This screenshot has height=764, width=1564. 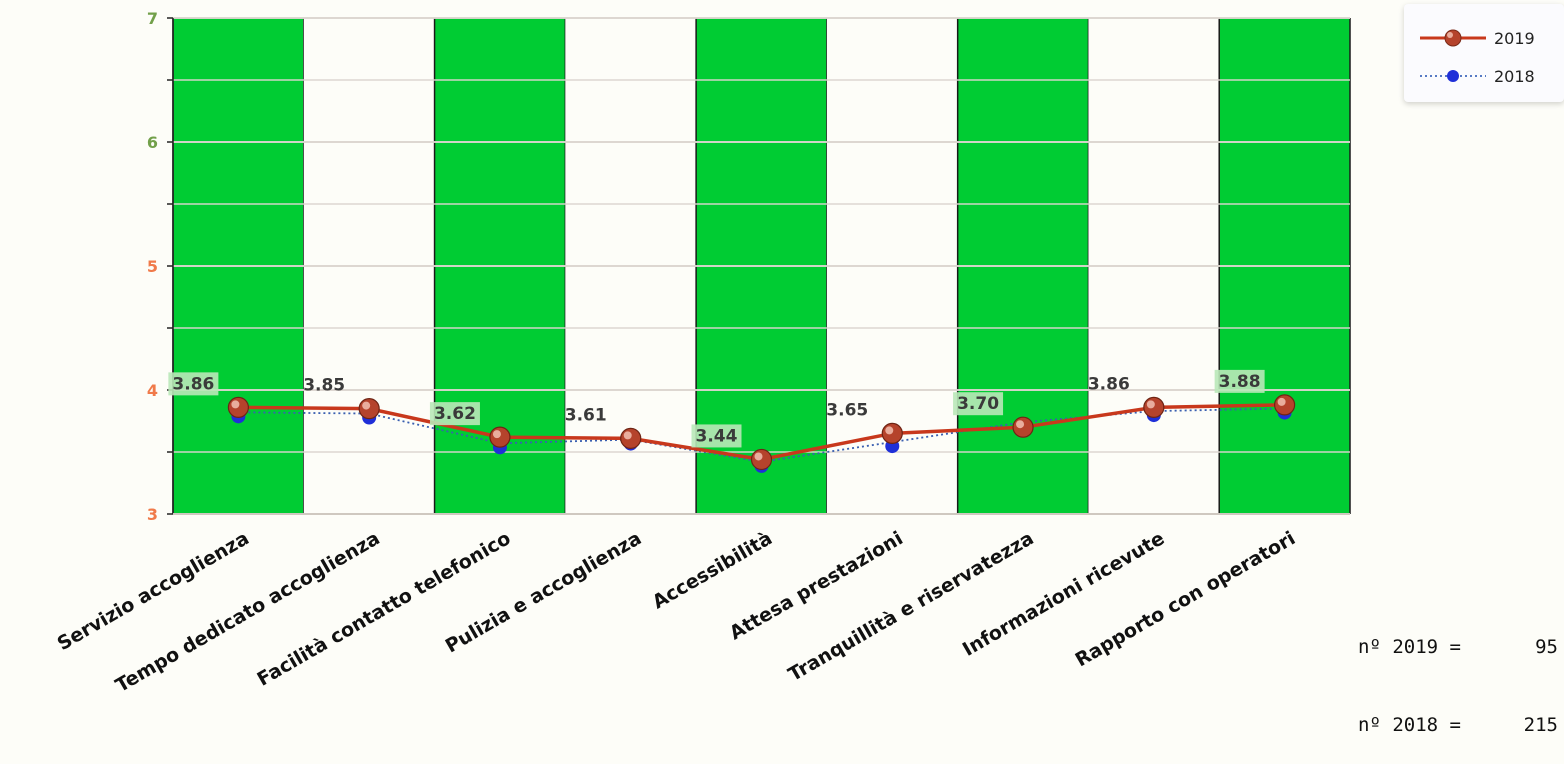 What do you see at coordinates (1514, 38) in the screenshot?
I see `legend-label-2019: 2019` at bounding box center [1514, 38].